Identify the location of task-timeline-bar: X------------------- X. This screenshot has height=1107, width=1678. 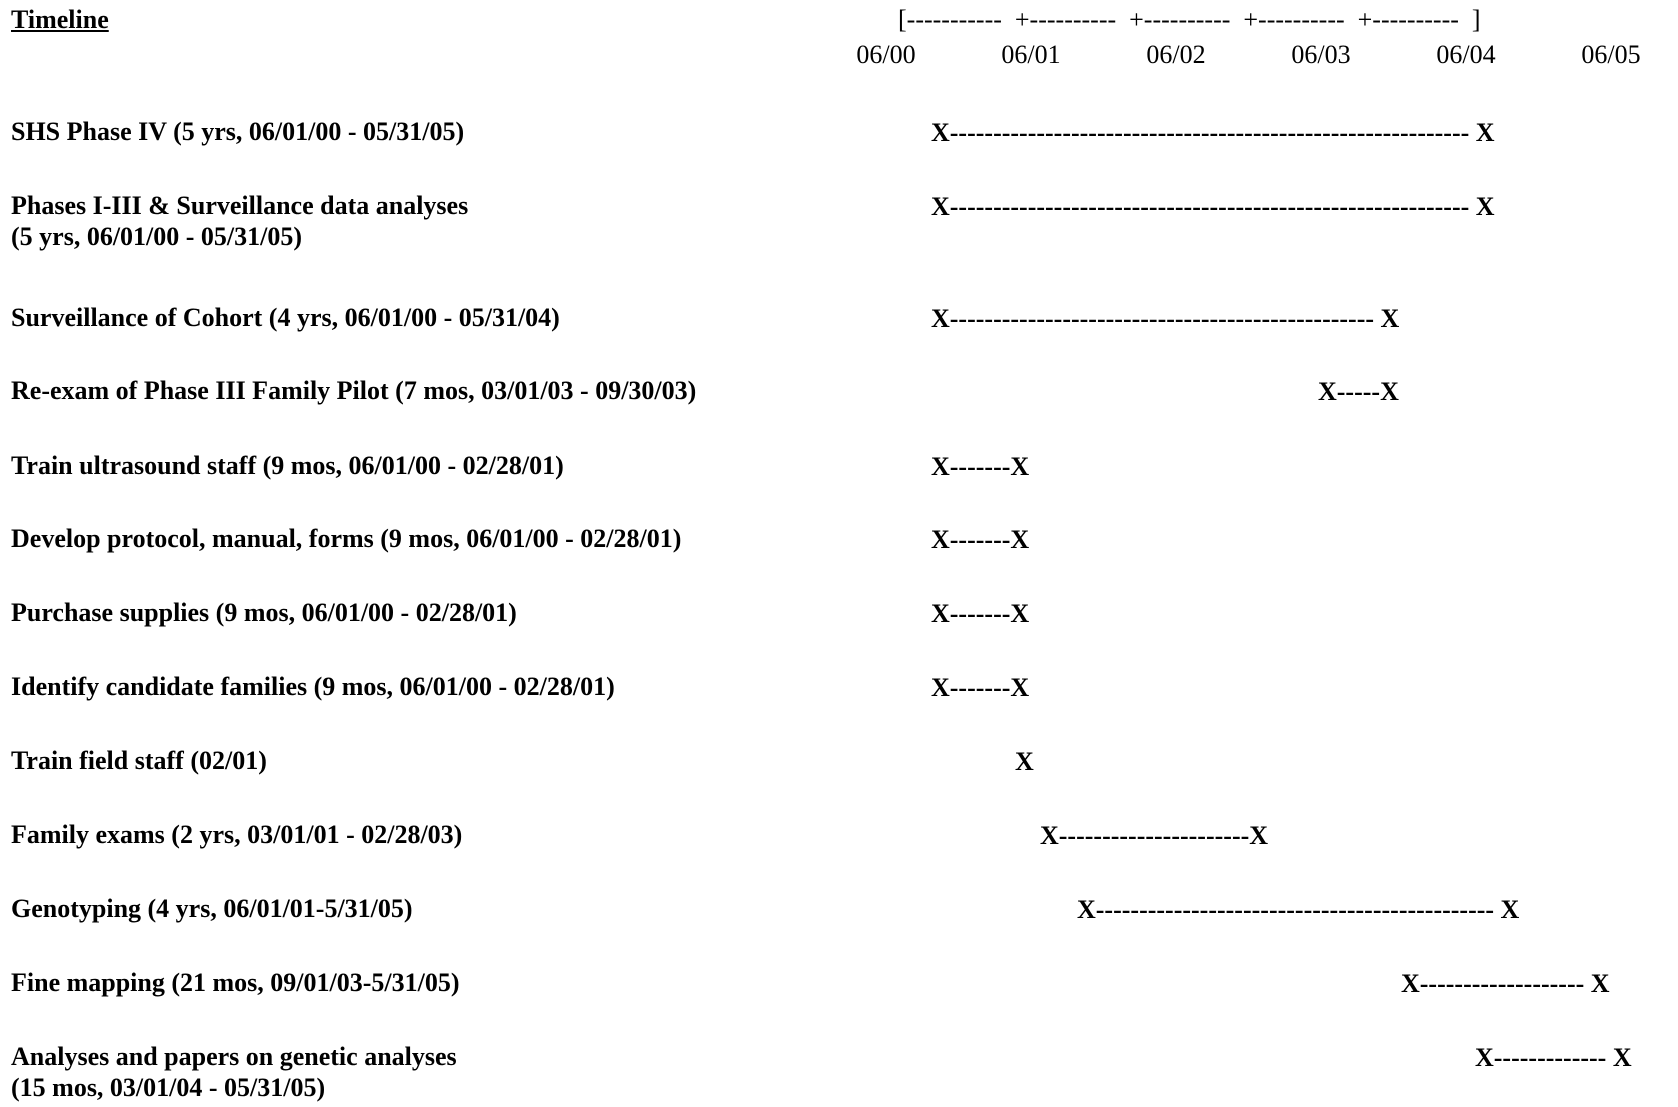
(1505, 983).